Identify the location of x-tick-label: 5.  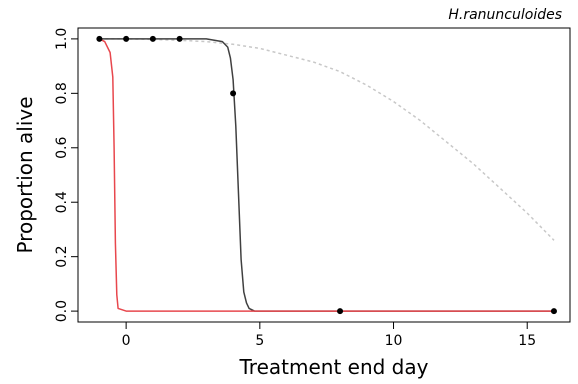
(259, 341).